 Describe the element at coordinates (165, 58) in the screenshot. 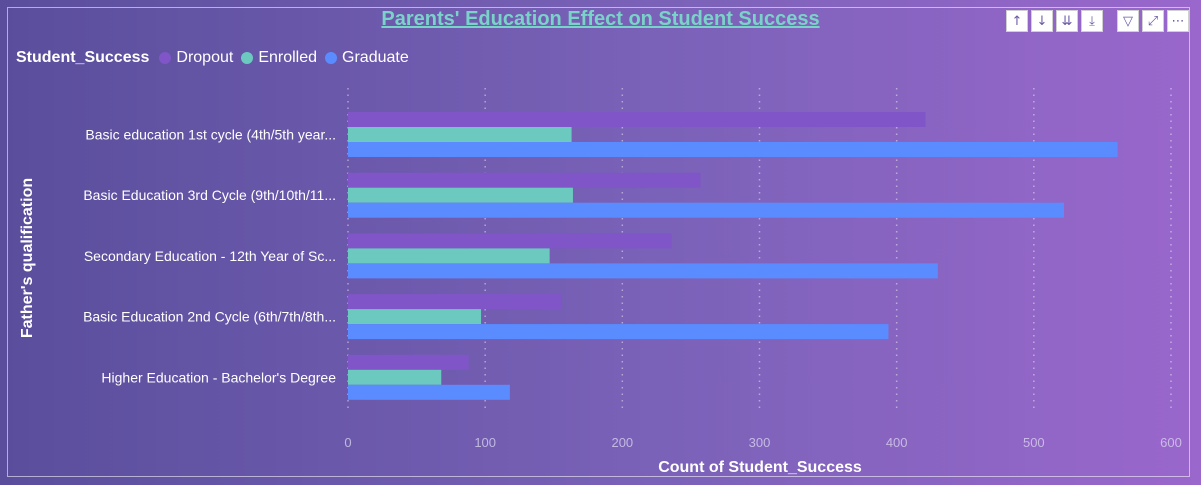

I see `legend-dot-dropout` at that location.